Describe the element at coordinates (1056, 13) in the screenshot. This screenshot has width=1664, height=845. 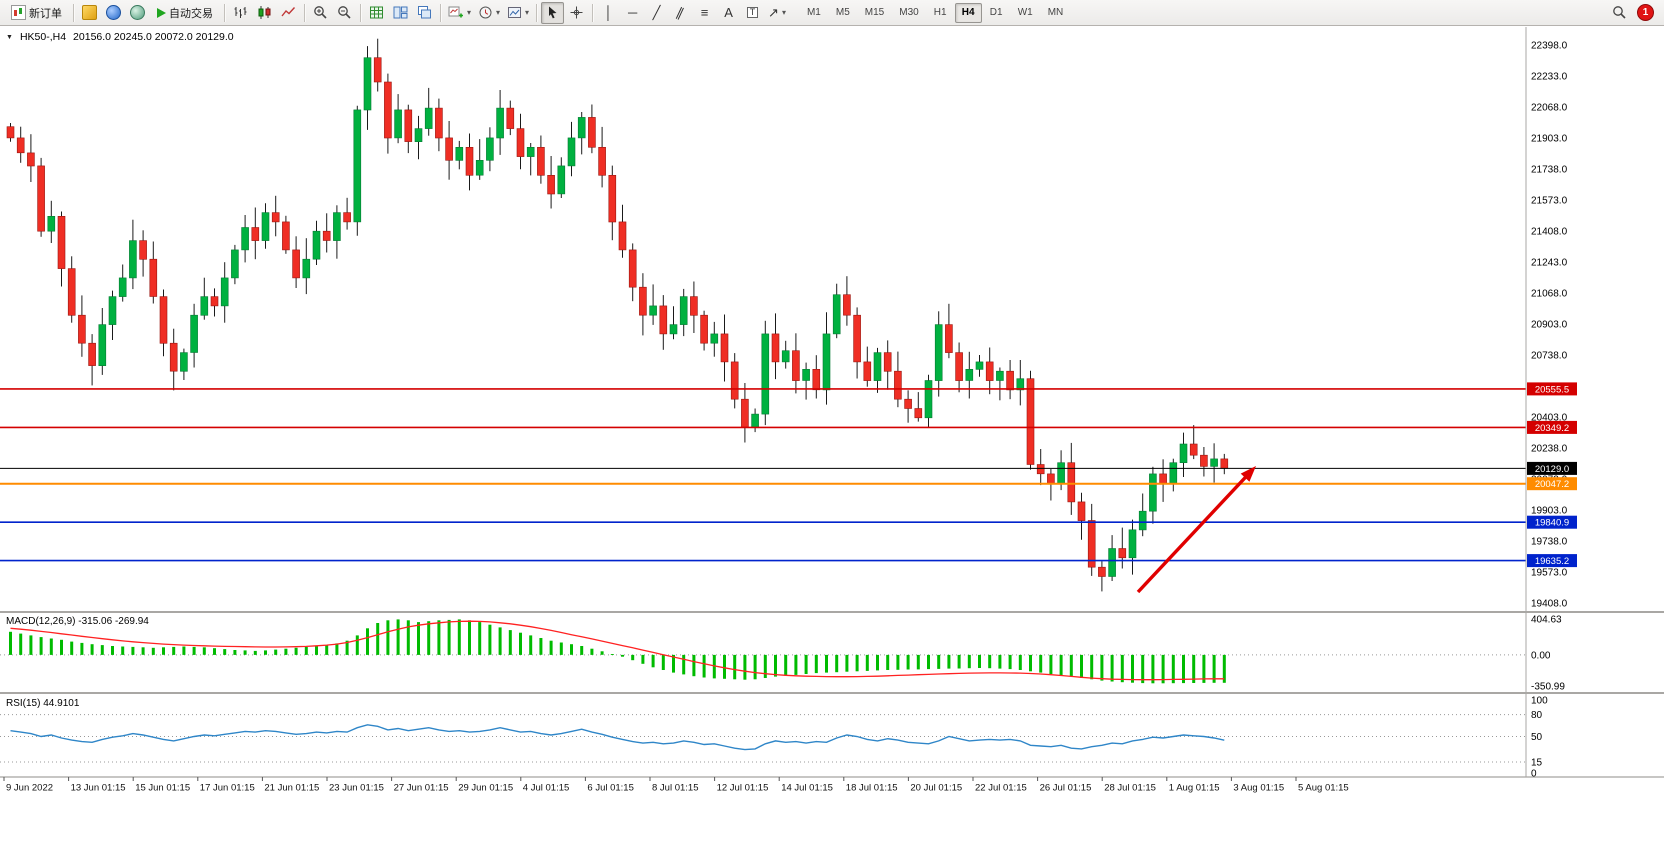
I see `timeframe-mn-button: MN` at that location.